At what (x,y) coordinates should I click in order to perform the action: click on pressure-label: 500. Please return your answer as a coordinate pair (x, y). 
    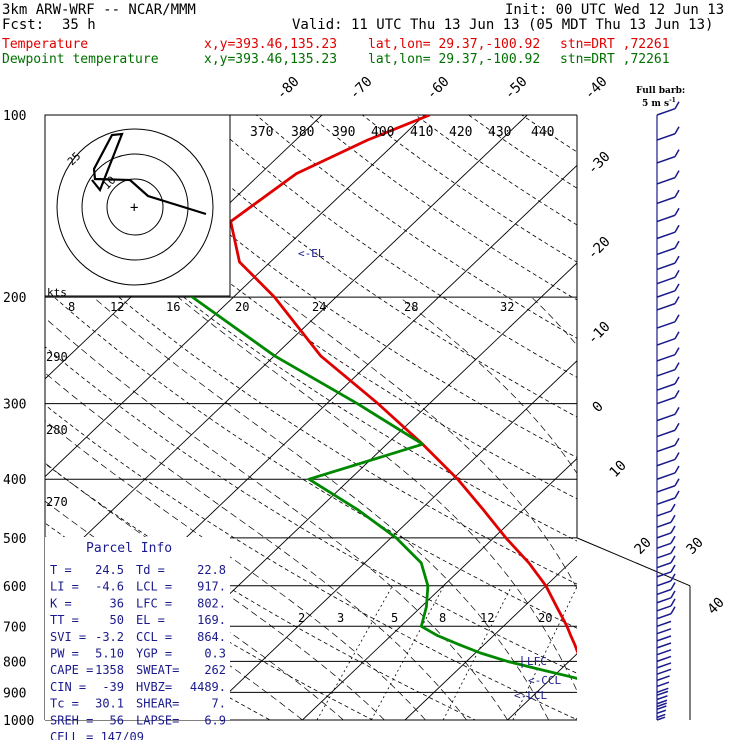
    Looking at the image, I should click on (14, 539).